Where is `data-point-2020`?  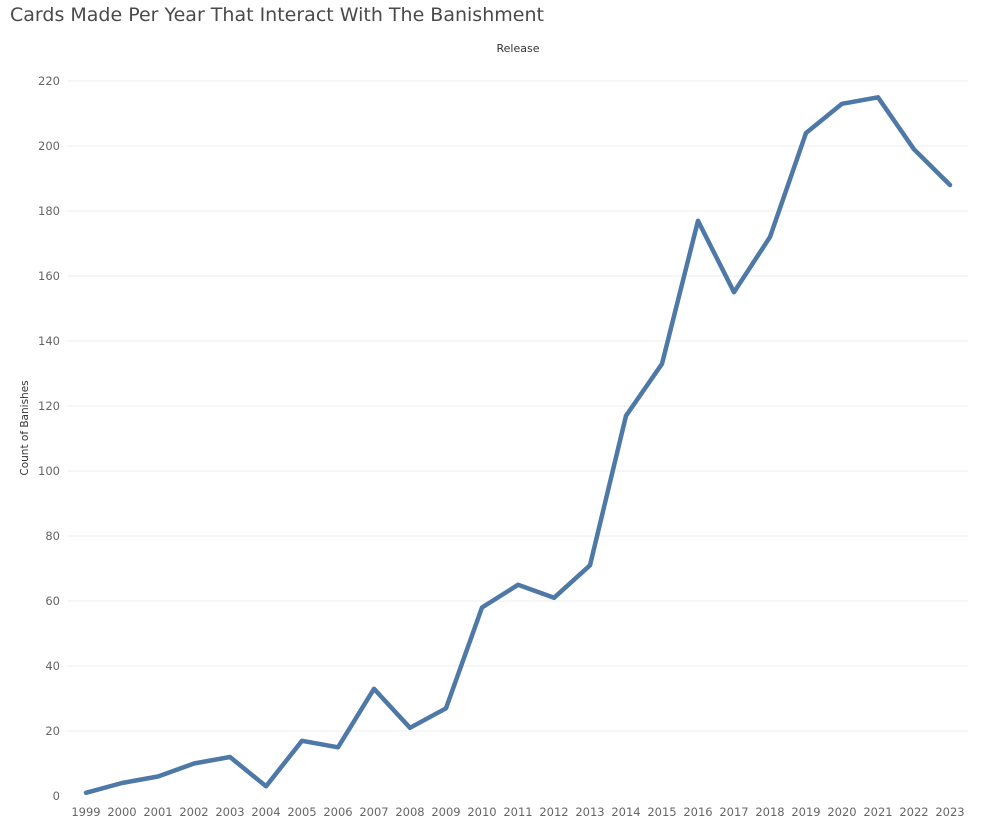
data-point-2020 is located at coordinates (842, 104).